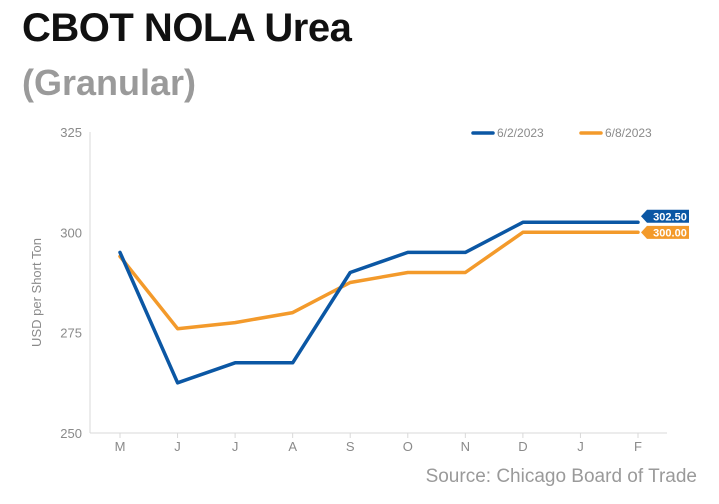  I want to click on series-line, so click(379, 280).